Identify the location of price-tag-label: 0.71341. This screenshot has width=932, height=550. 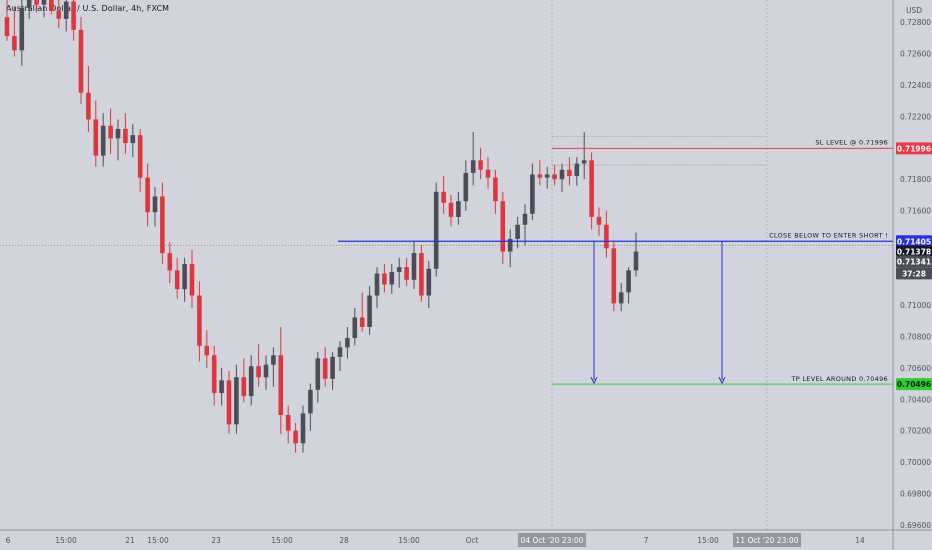
(914, 261).